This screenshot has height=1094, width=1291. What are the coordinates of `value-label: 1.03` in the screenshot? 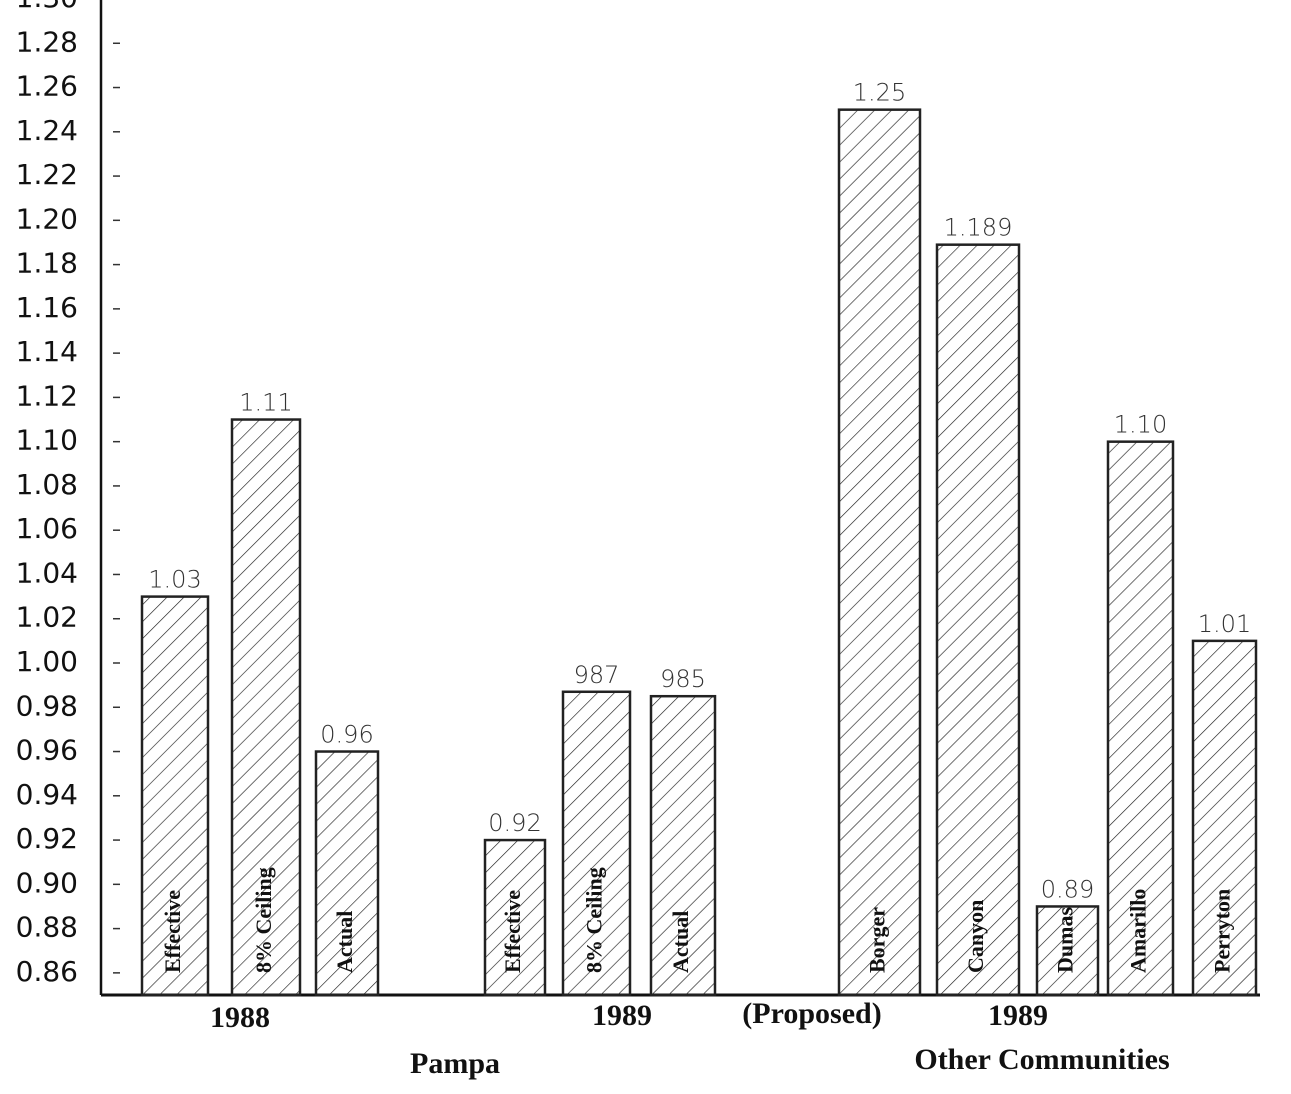 It's located at (174, 580).